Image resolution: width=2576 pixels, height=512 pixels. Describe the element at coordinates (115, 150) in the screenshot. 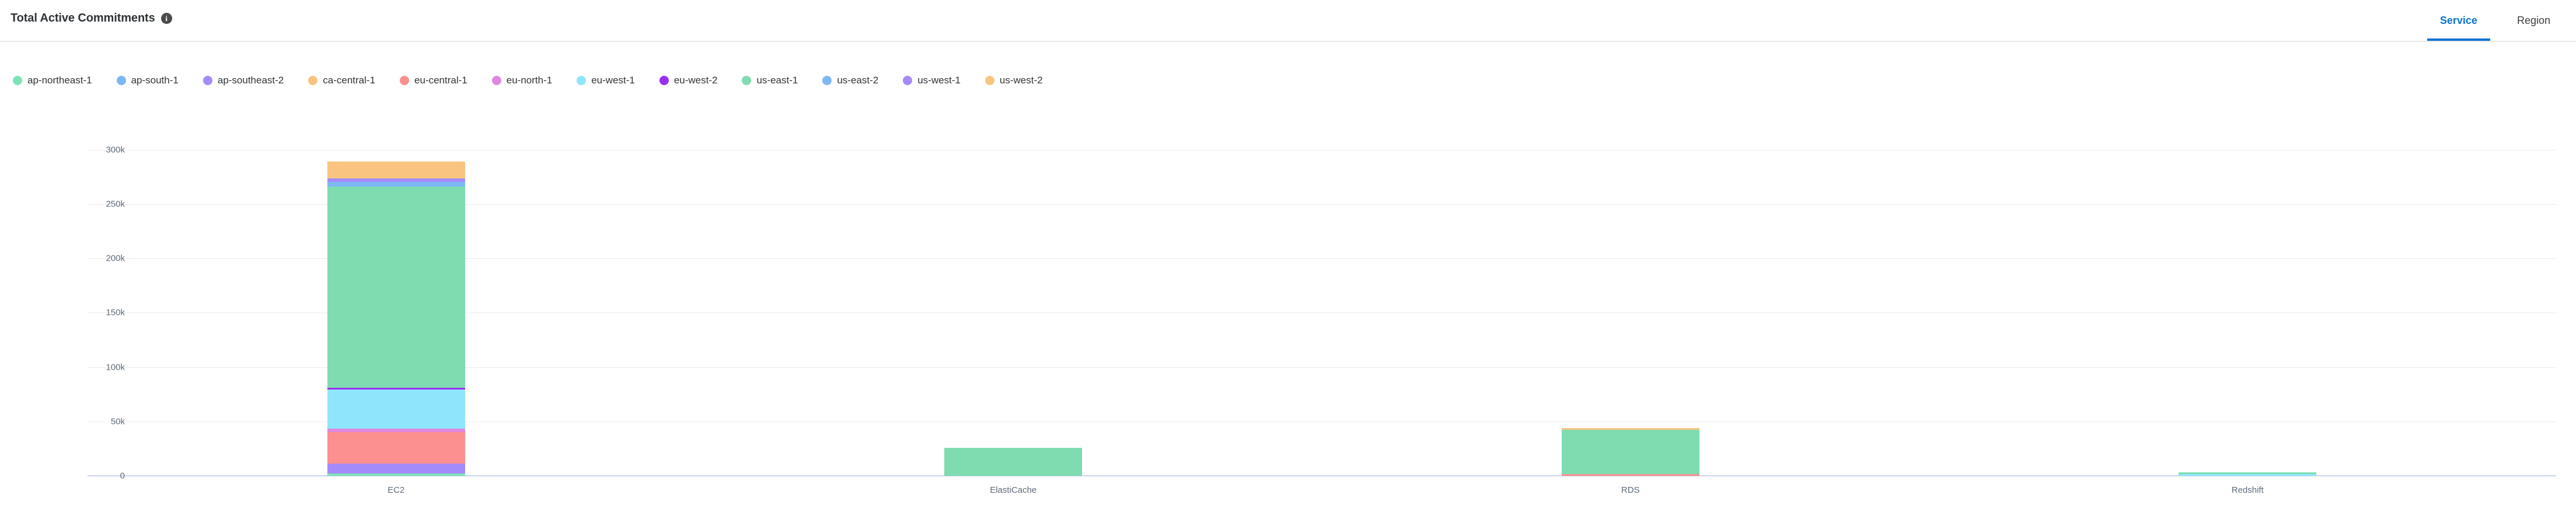

I see `y-axis-tick-label: 300k` at that location.